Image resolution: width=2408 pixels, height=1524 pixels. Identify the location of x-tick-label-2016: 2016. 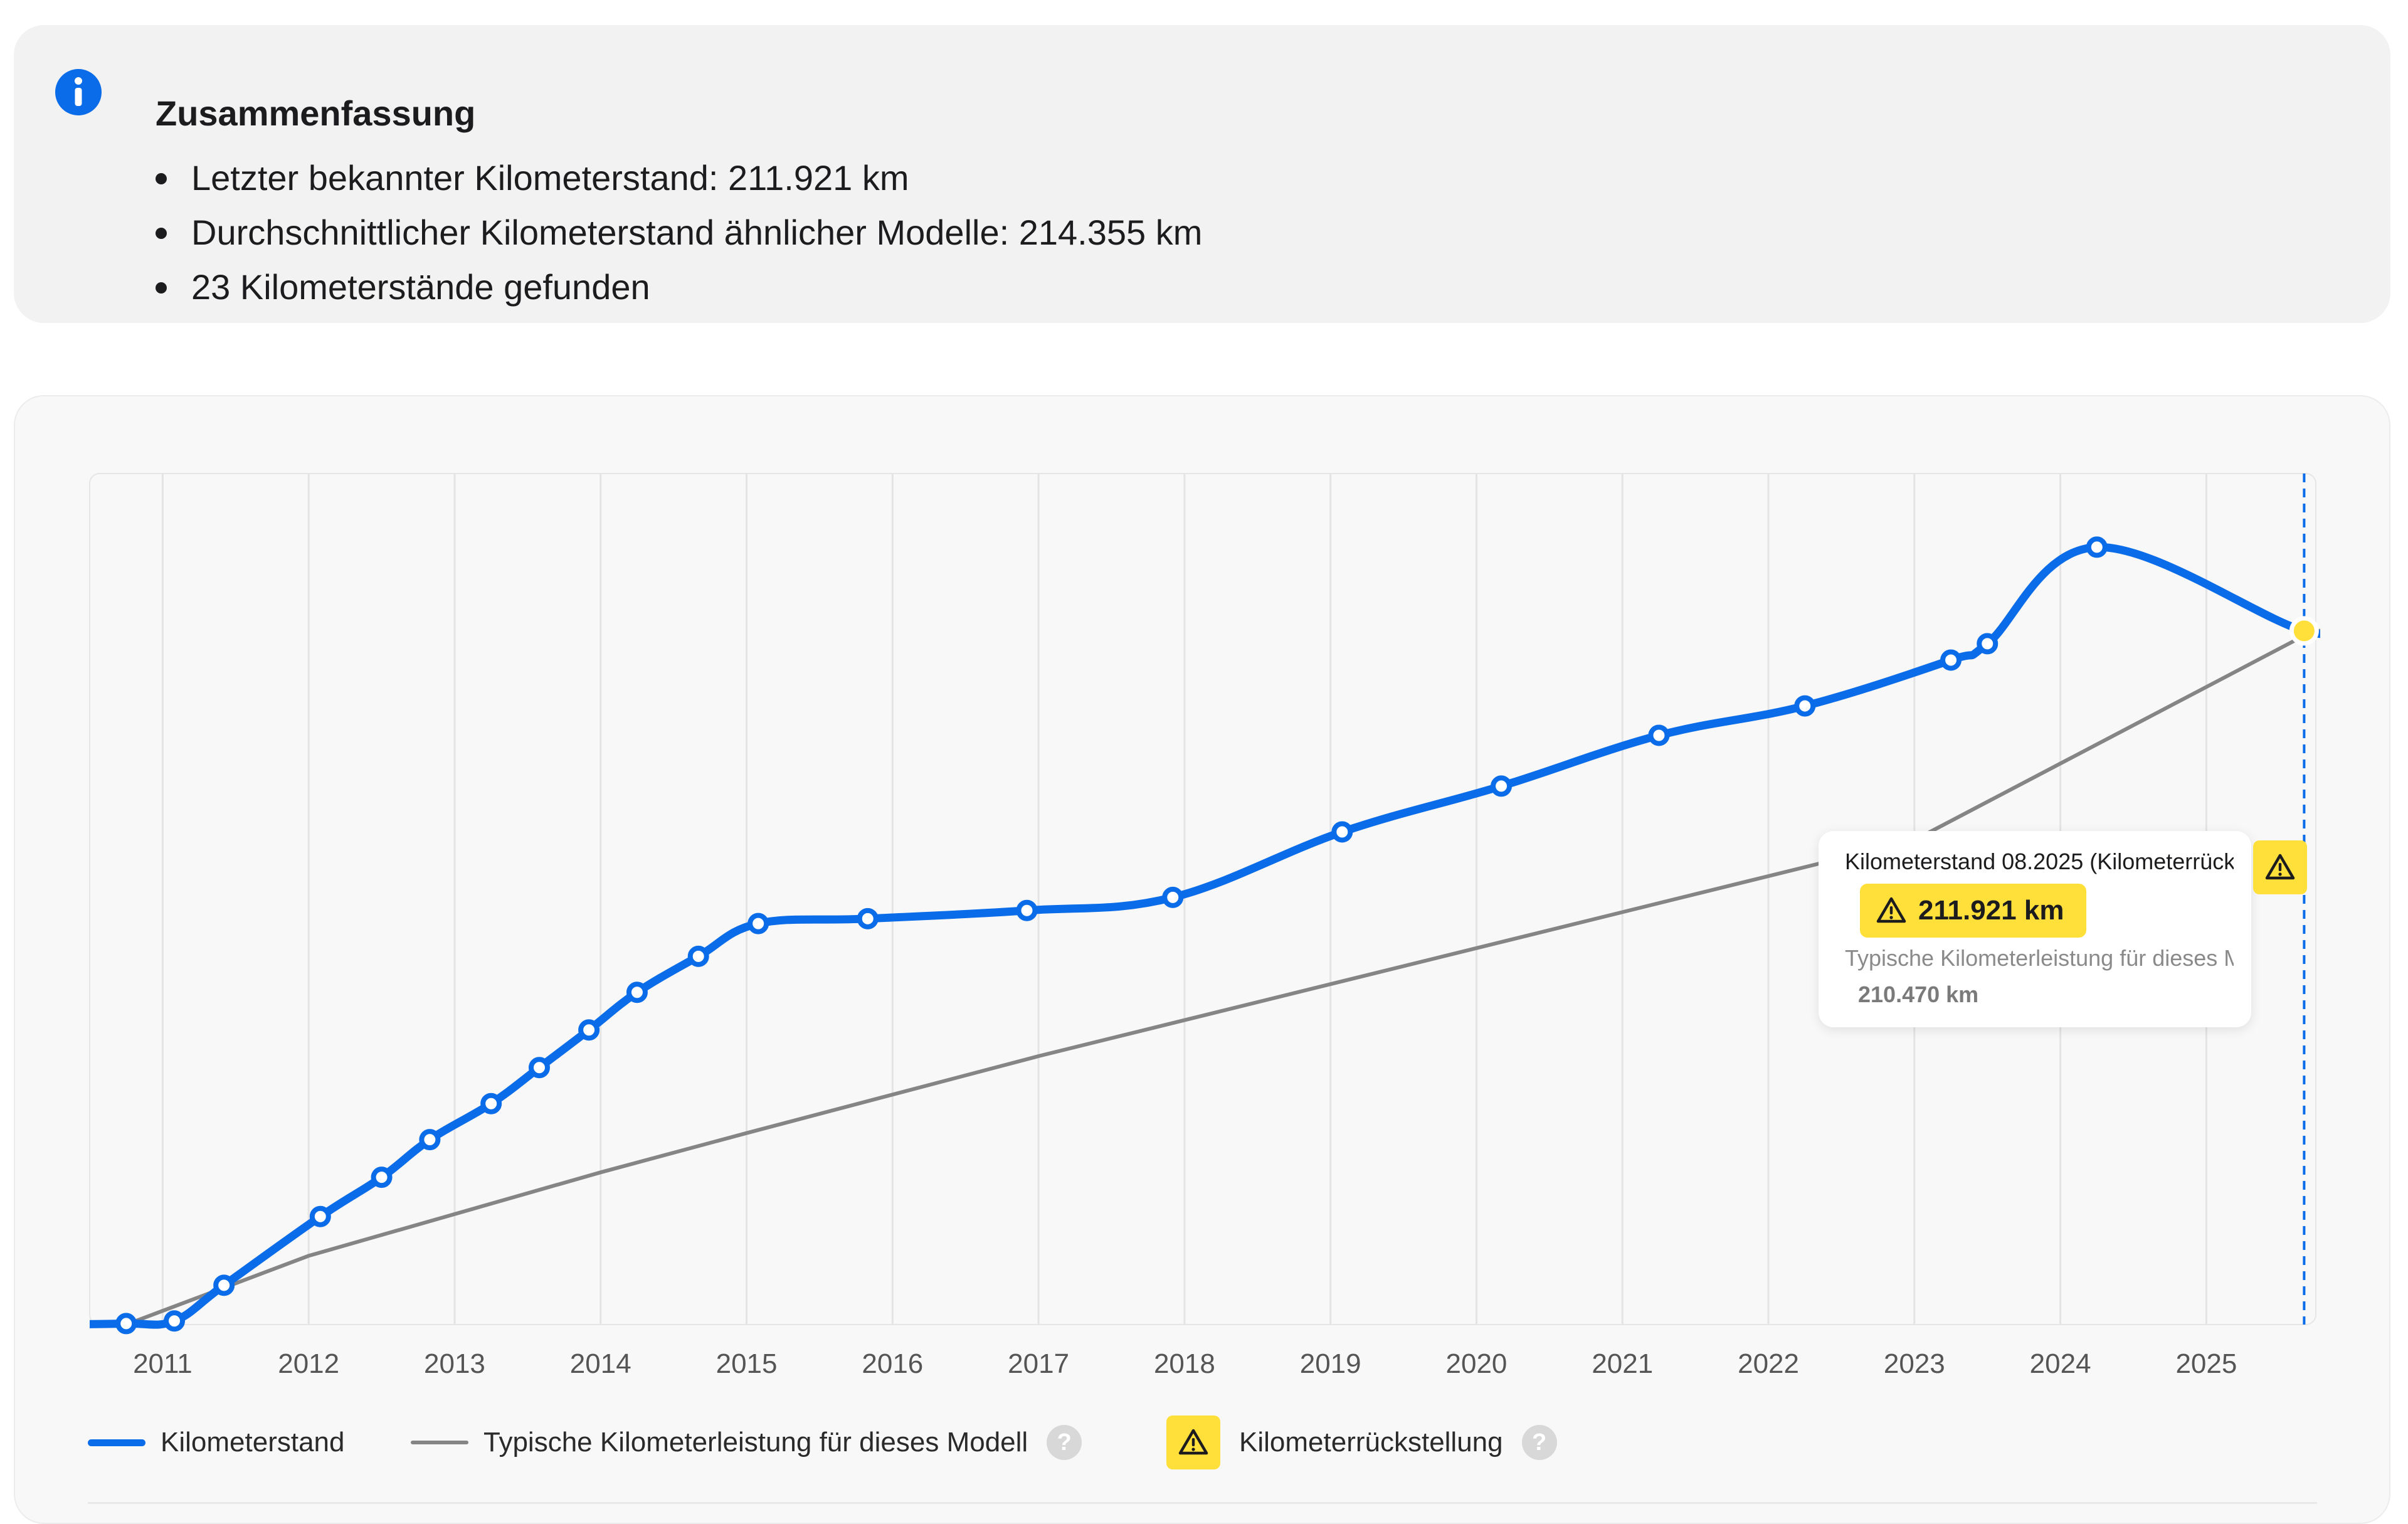
(892, 1364).